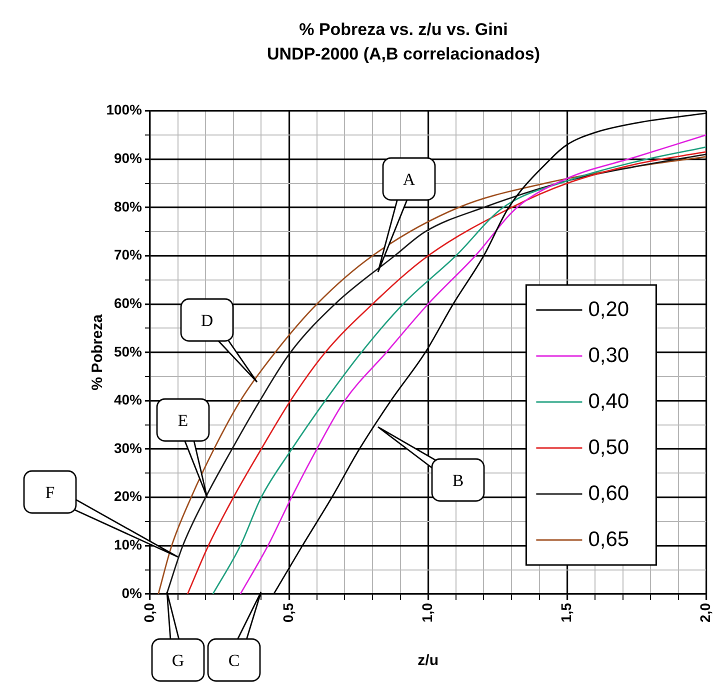 The image size is (726, 698). I want to click on y-tick-label: 30%, so click(128, 448).